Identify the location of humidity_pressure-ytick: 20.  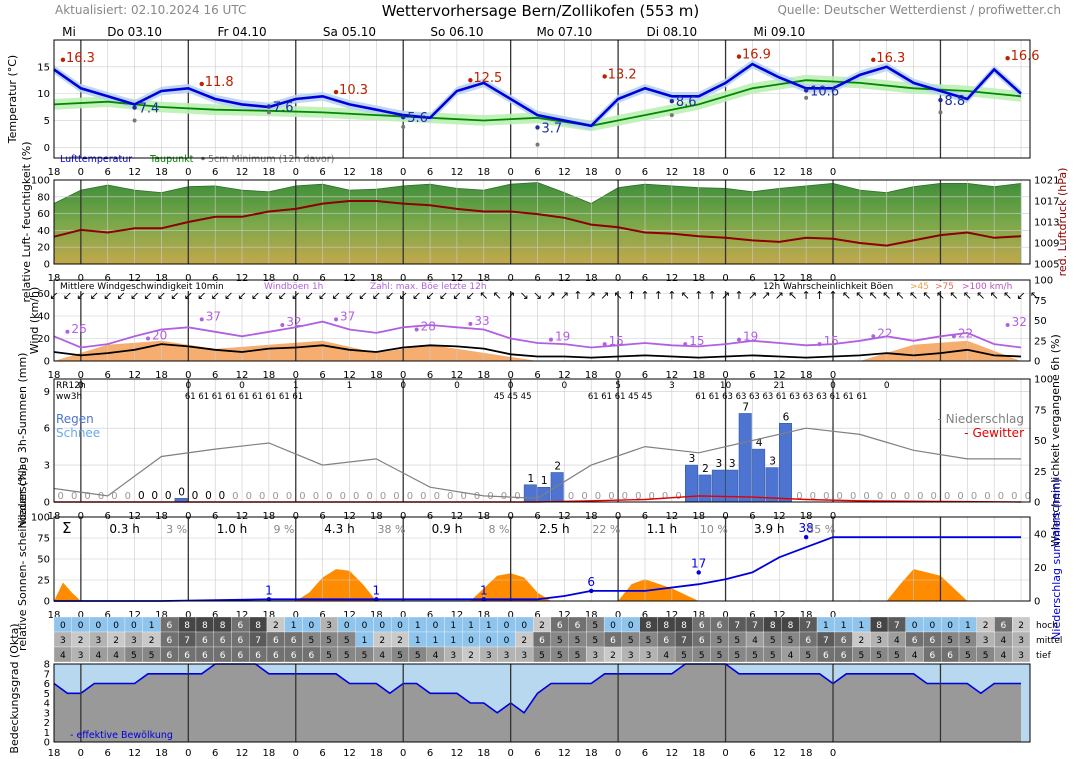
(43, 248).